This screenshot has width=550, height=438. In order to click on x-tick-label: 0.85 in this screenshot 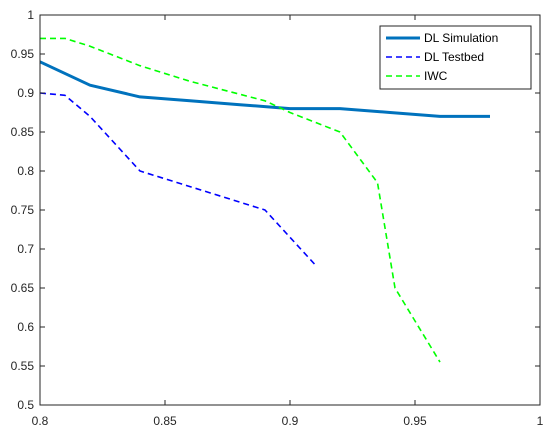, I will do `click(165, 421)`.